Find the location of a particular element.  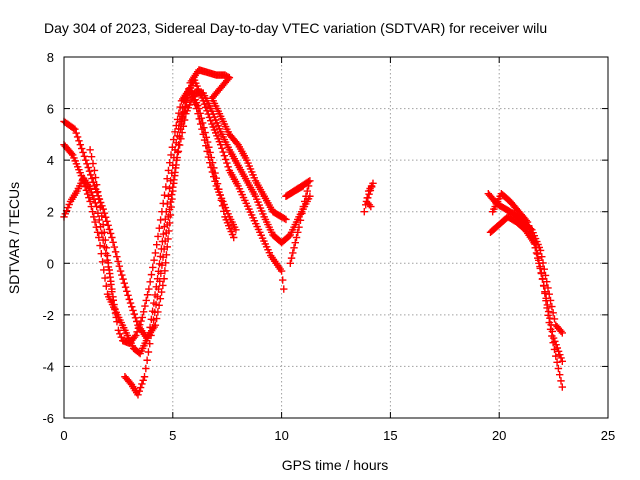

x-tick-label: 10 is located at coordinates (281, 435).